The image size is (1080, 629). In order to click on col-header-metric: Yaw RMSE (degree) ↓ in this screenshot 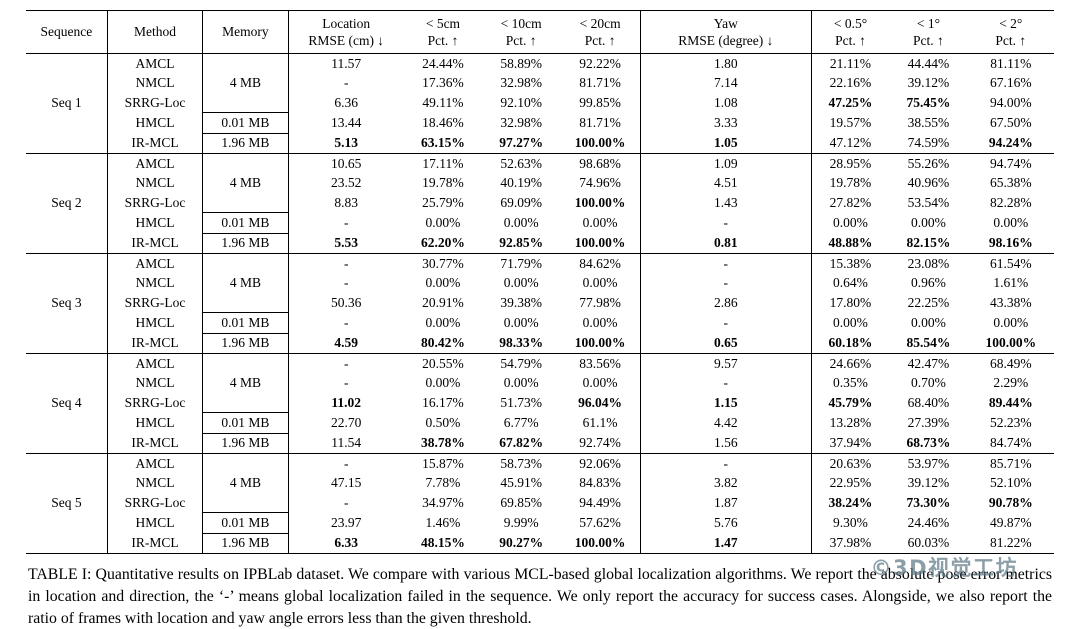, I will do `click(726, 32)`.